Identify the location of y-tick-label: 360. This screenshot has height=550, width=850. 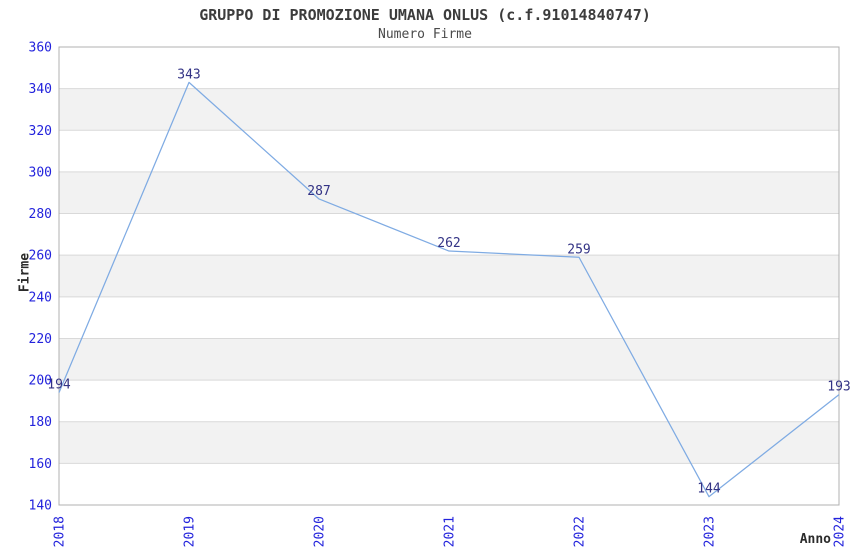
(40, 48).